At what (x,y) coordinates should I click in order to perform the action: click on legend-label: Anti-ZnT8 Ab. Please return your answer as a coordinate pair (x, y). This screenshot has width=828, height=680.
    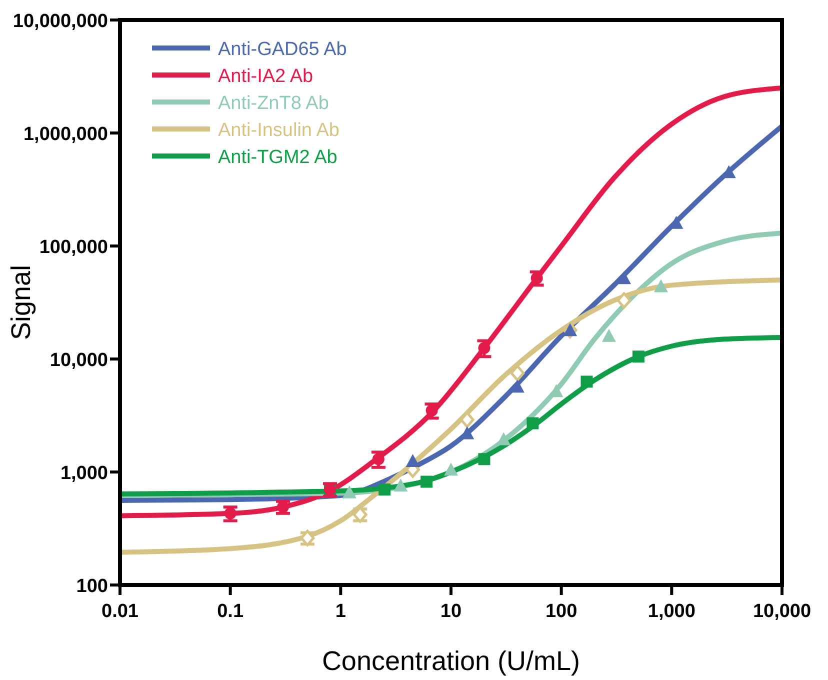
    Looking at the image, I should click on (273, 103).